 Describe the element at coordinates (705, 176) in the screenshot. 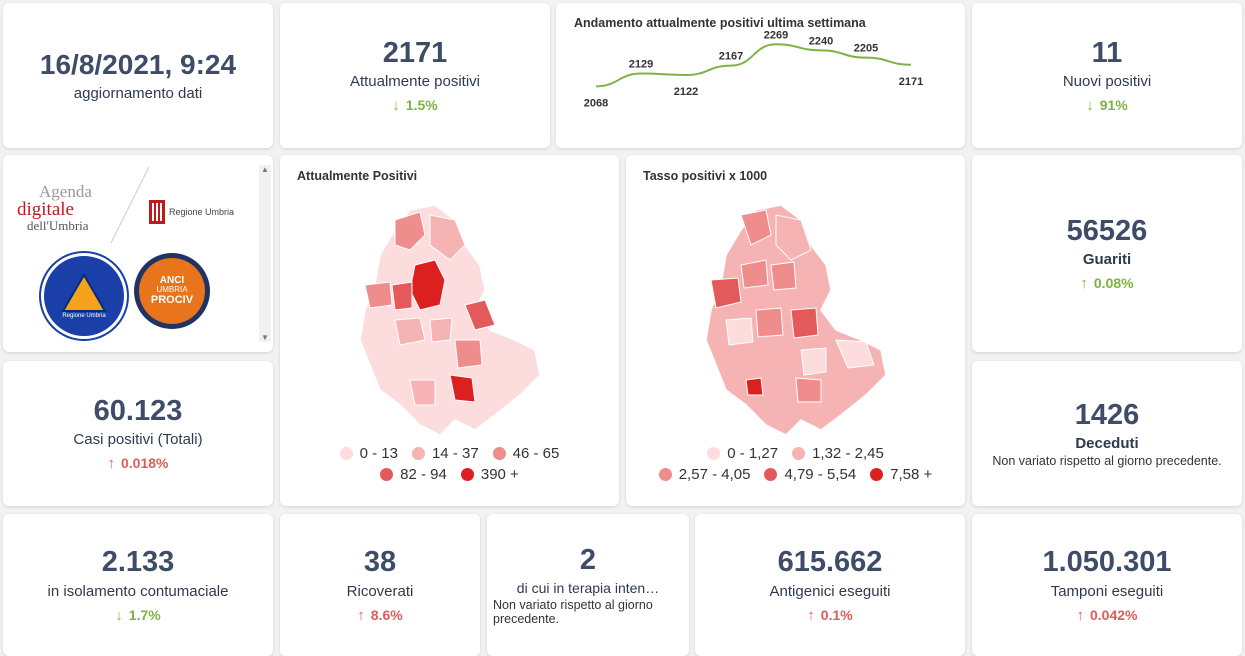

I see `map2-title: Tasso positivi x 1000` at that location.